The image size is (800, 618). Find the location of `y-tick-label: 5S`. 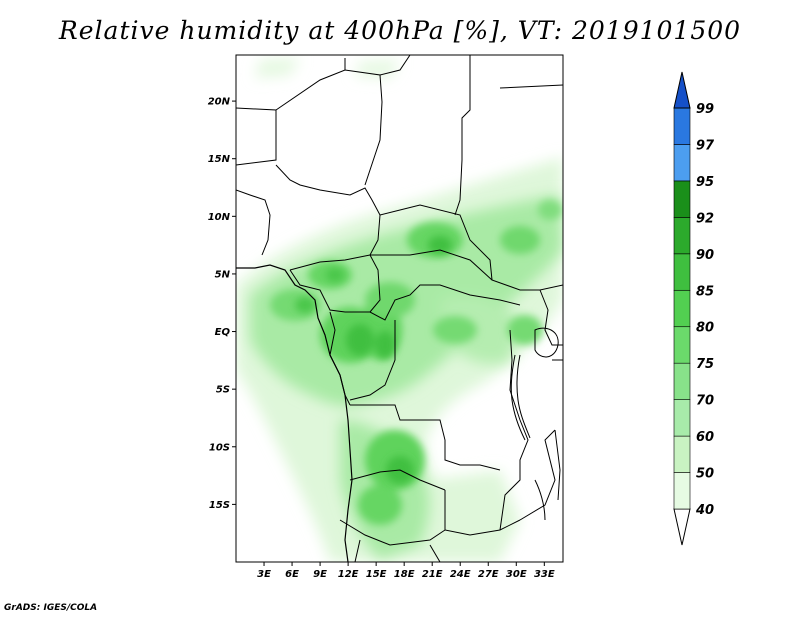

y-tick-label: 5S is located at coordinates (223, 390).